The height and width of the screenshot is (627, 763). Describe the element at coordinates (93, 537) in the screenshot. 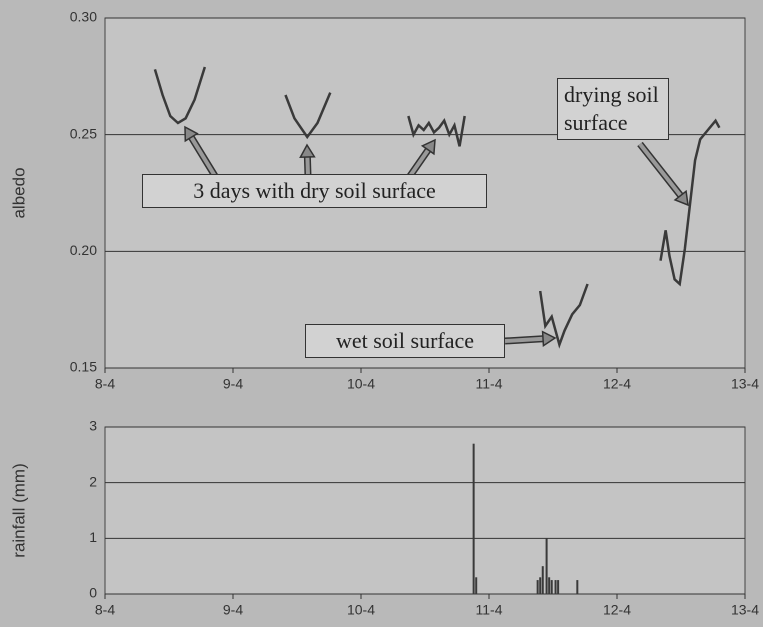

I see `y-tick-label: 1` at that location.